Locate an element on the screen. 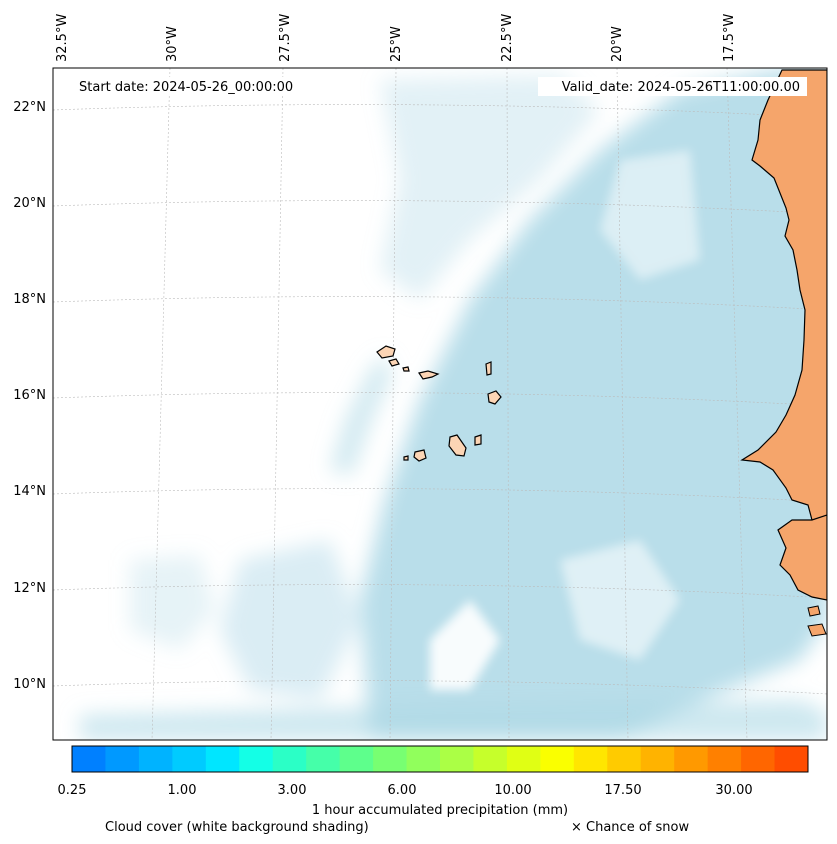  africa-coast-south is located at coordinates (802, 557).